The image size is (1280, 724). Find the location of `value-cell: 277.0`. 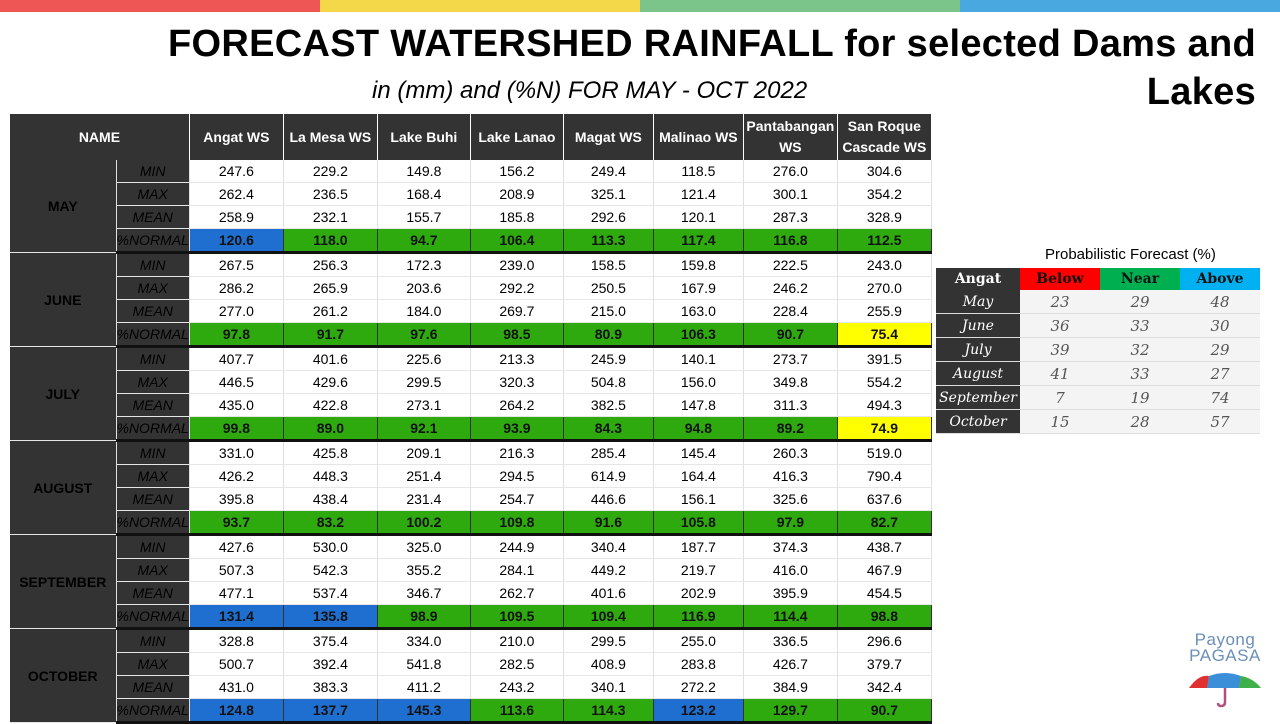

value-cell: 277.0 is located at coordinates (236, 311).